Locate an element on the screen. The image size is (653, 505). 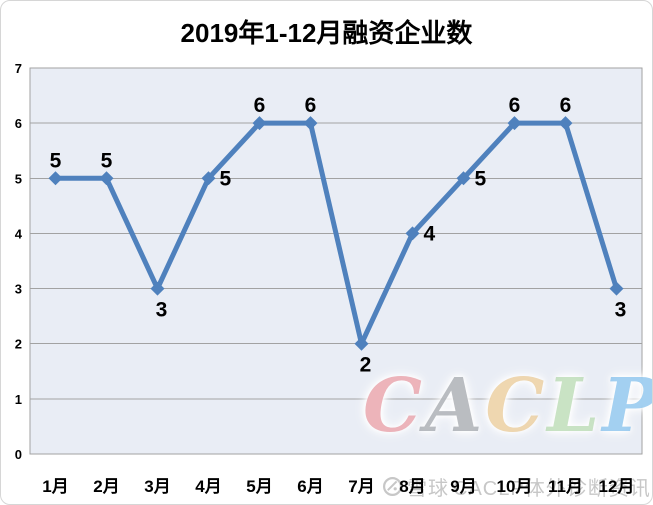
y-axis-tick-label: 2 is located at coordinates (18, 344).